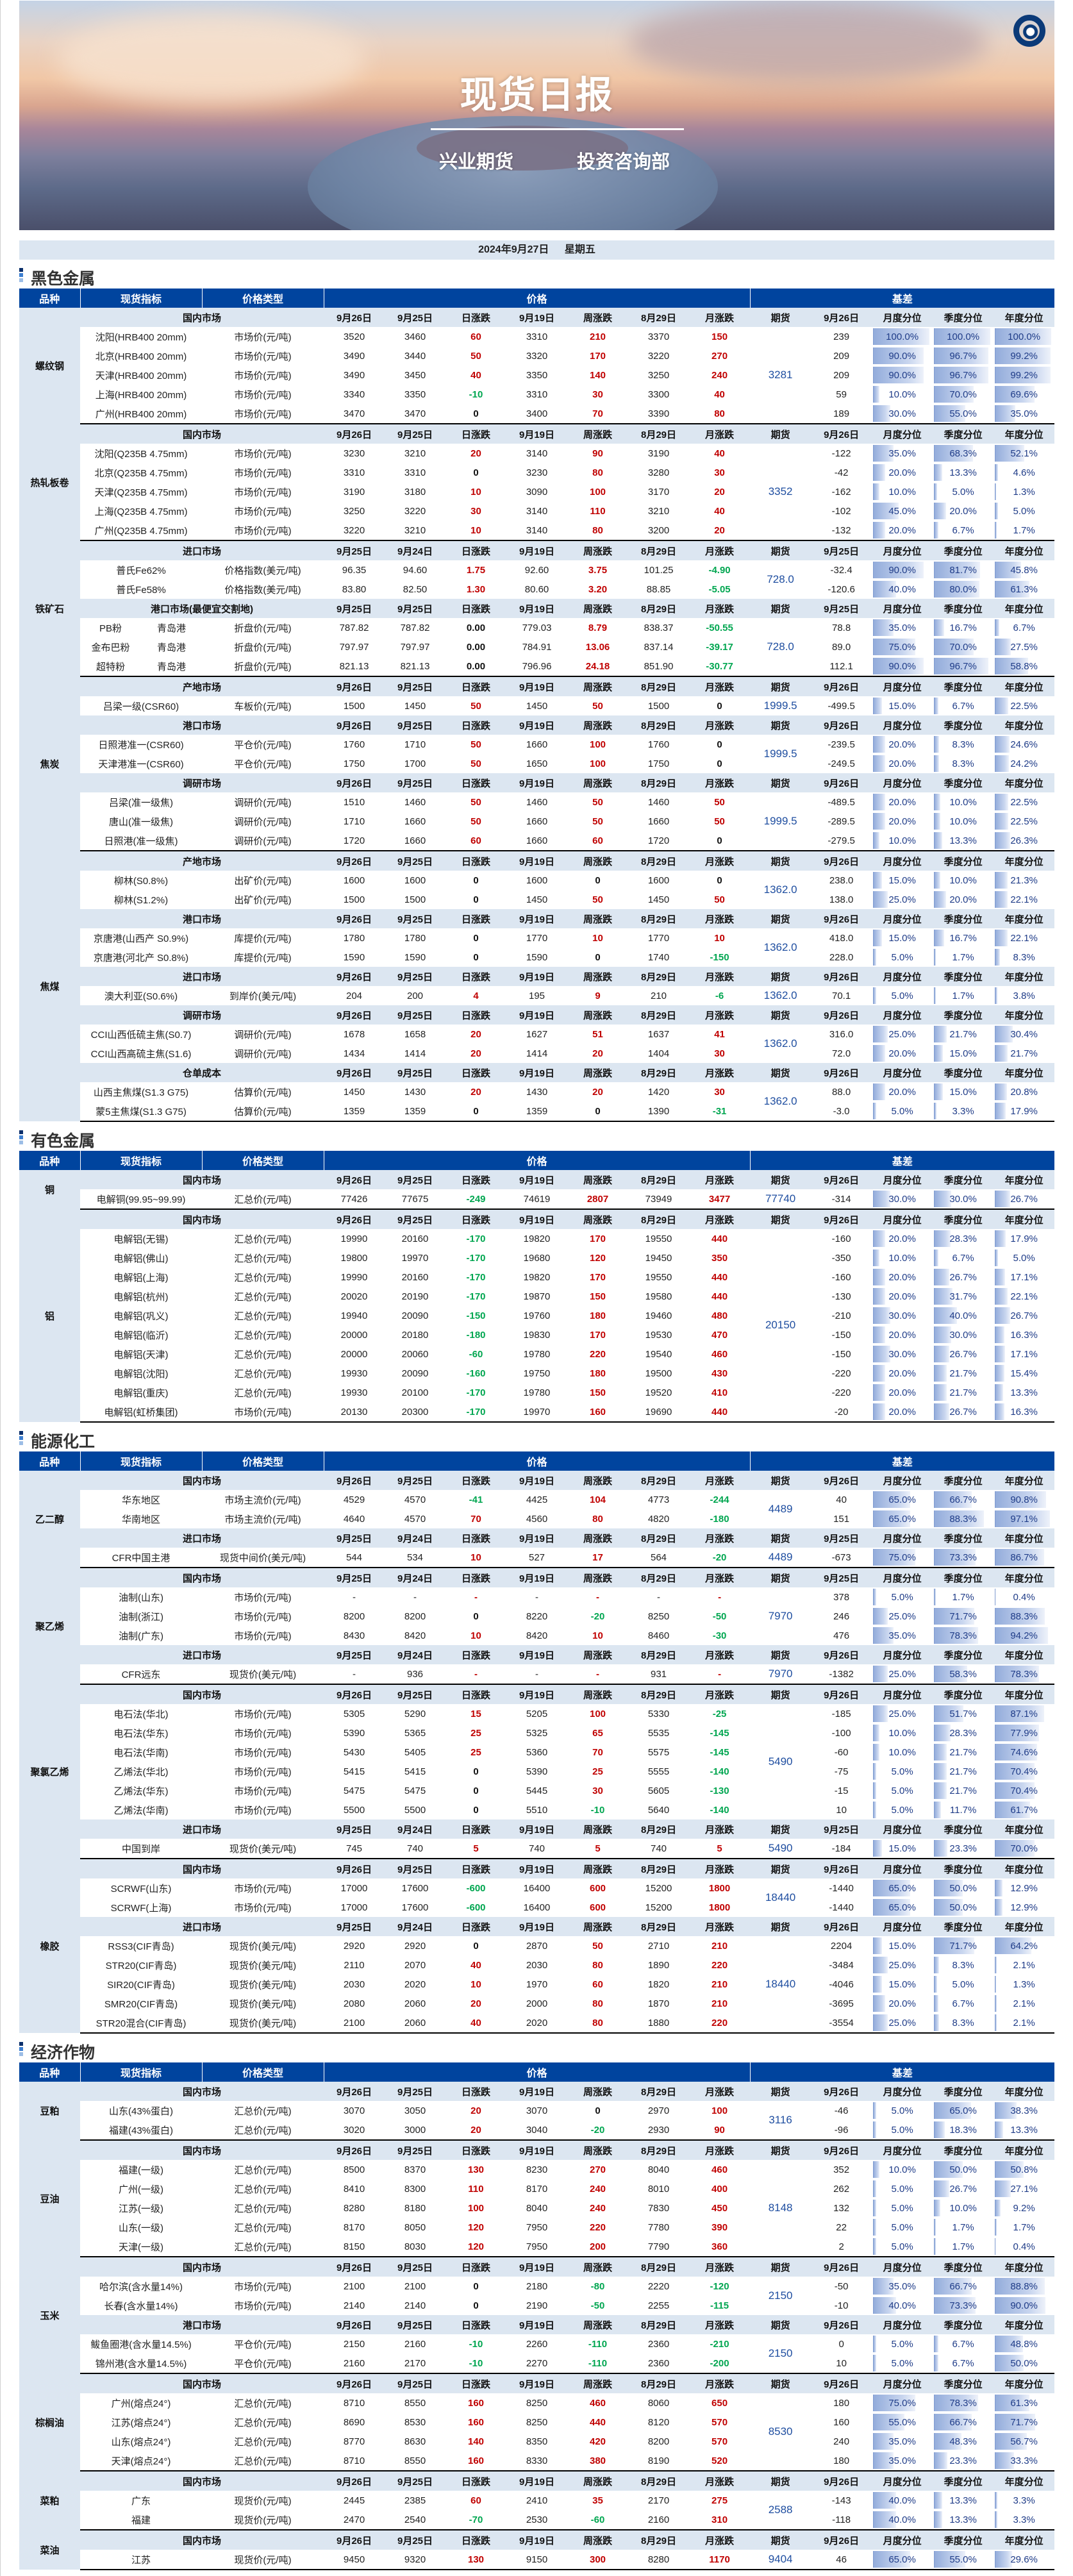  Describe the element at coordinates (902, 2169) in the screenshot. I see `percentile-value: 10.0%` at that location.